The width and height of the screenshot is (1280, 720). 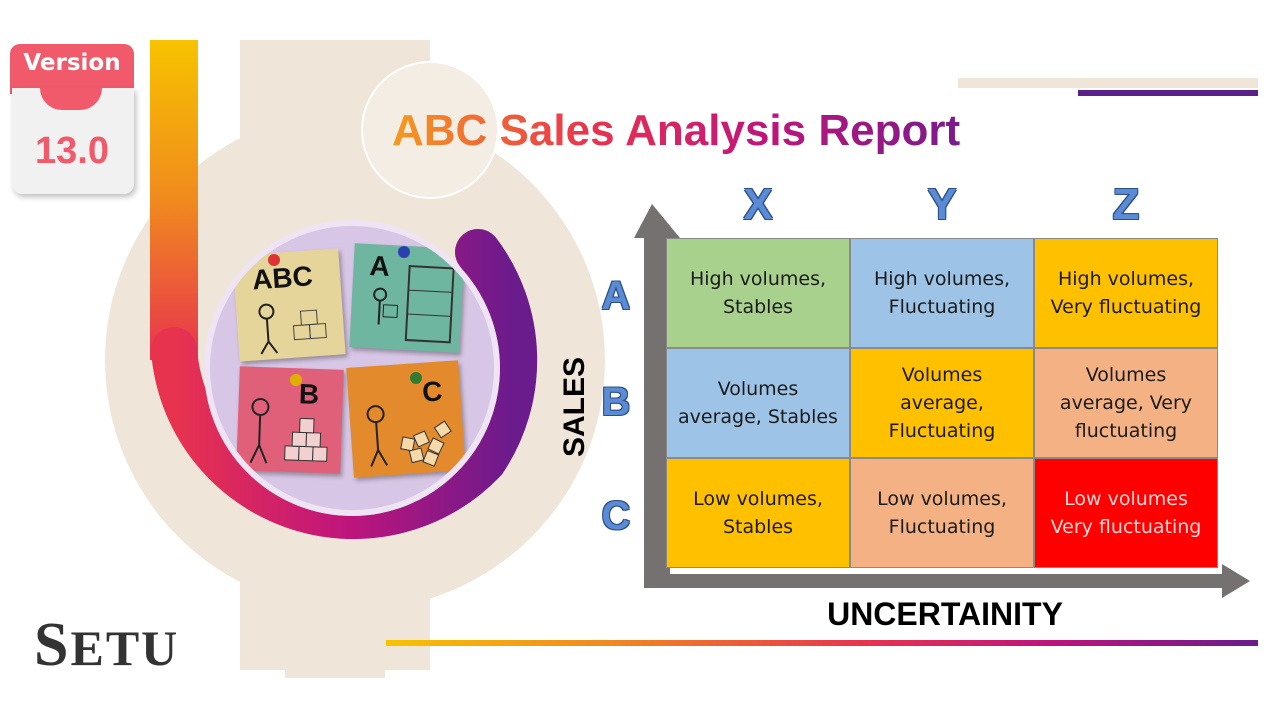 What do you see at coordinates (1126, 513) in the screenshot?
I see `matrix-cell-cz: Low volumes Very fluctuating` at bounding box center [1126, 513].